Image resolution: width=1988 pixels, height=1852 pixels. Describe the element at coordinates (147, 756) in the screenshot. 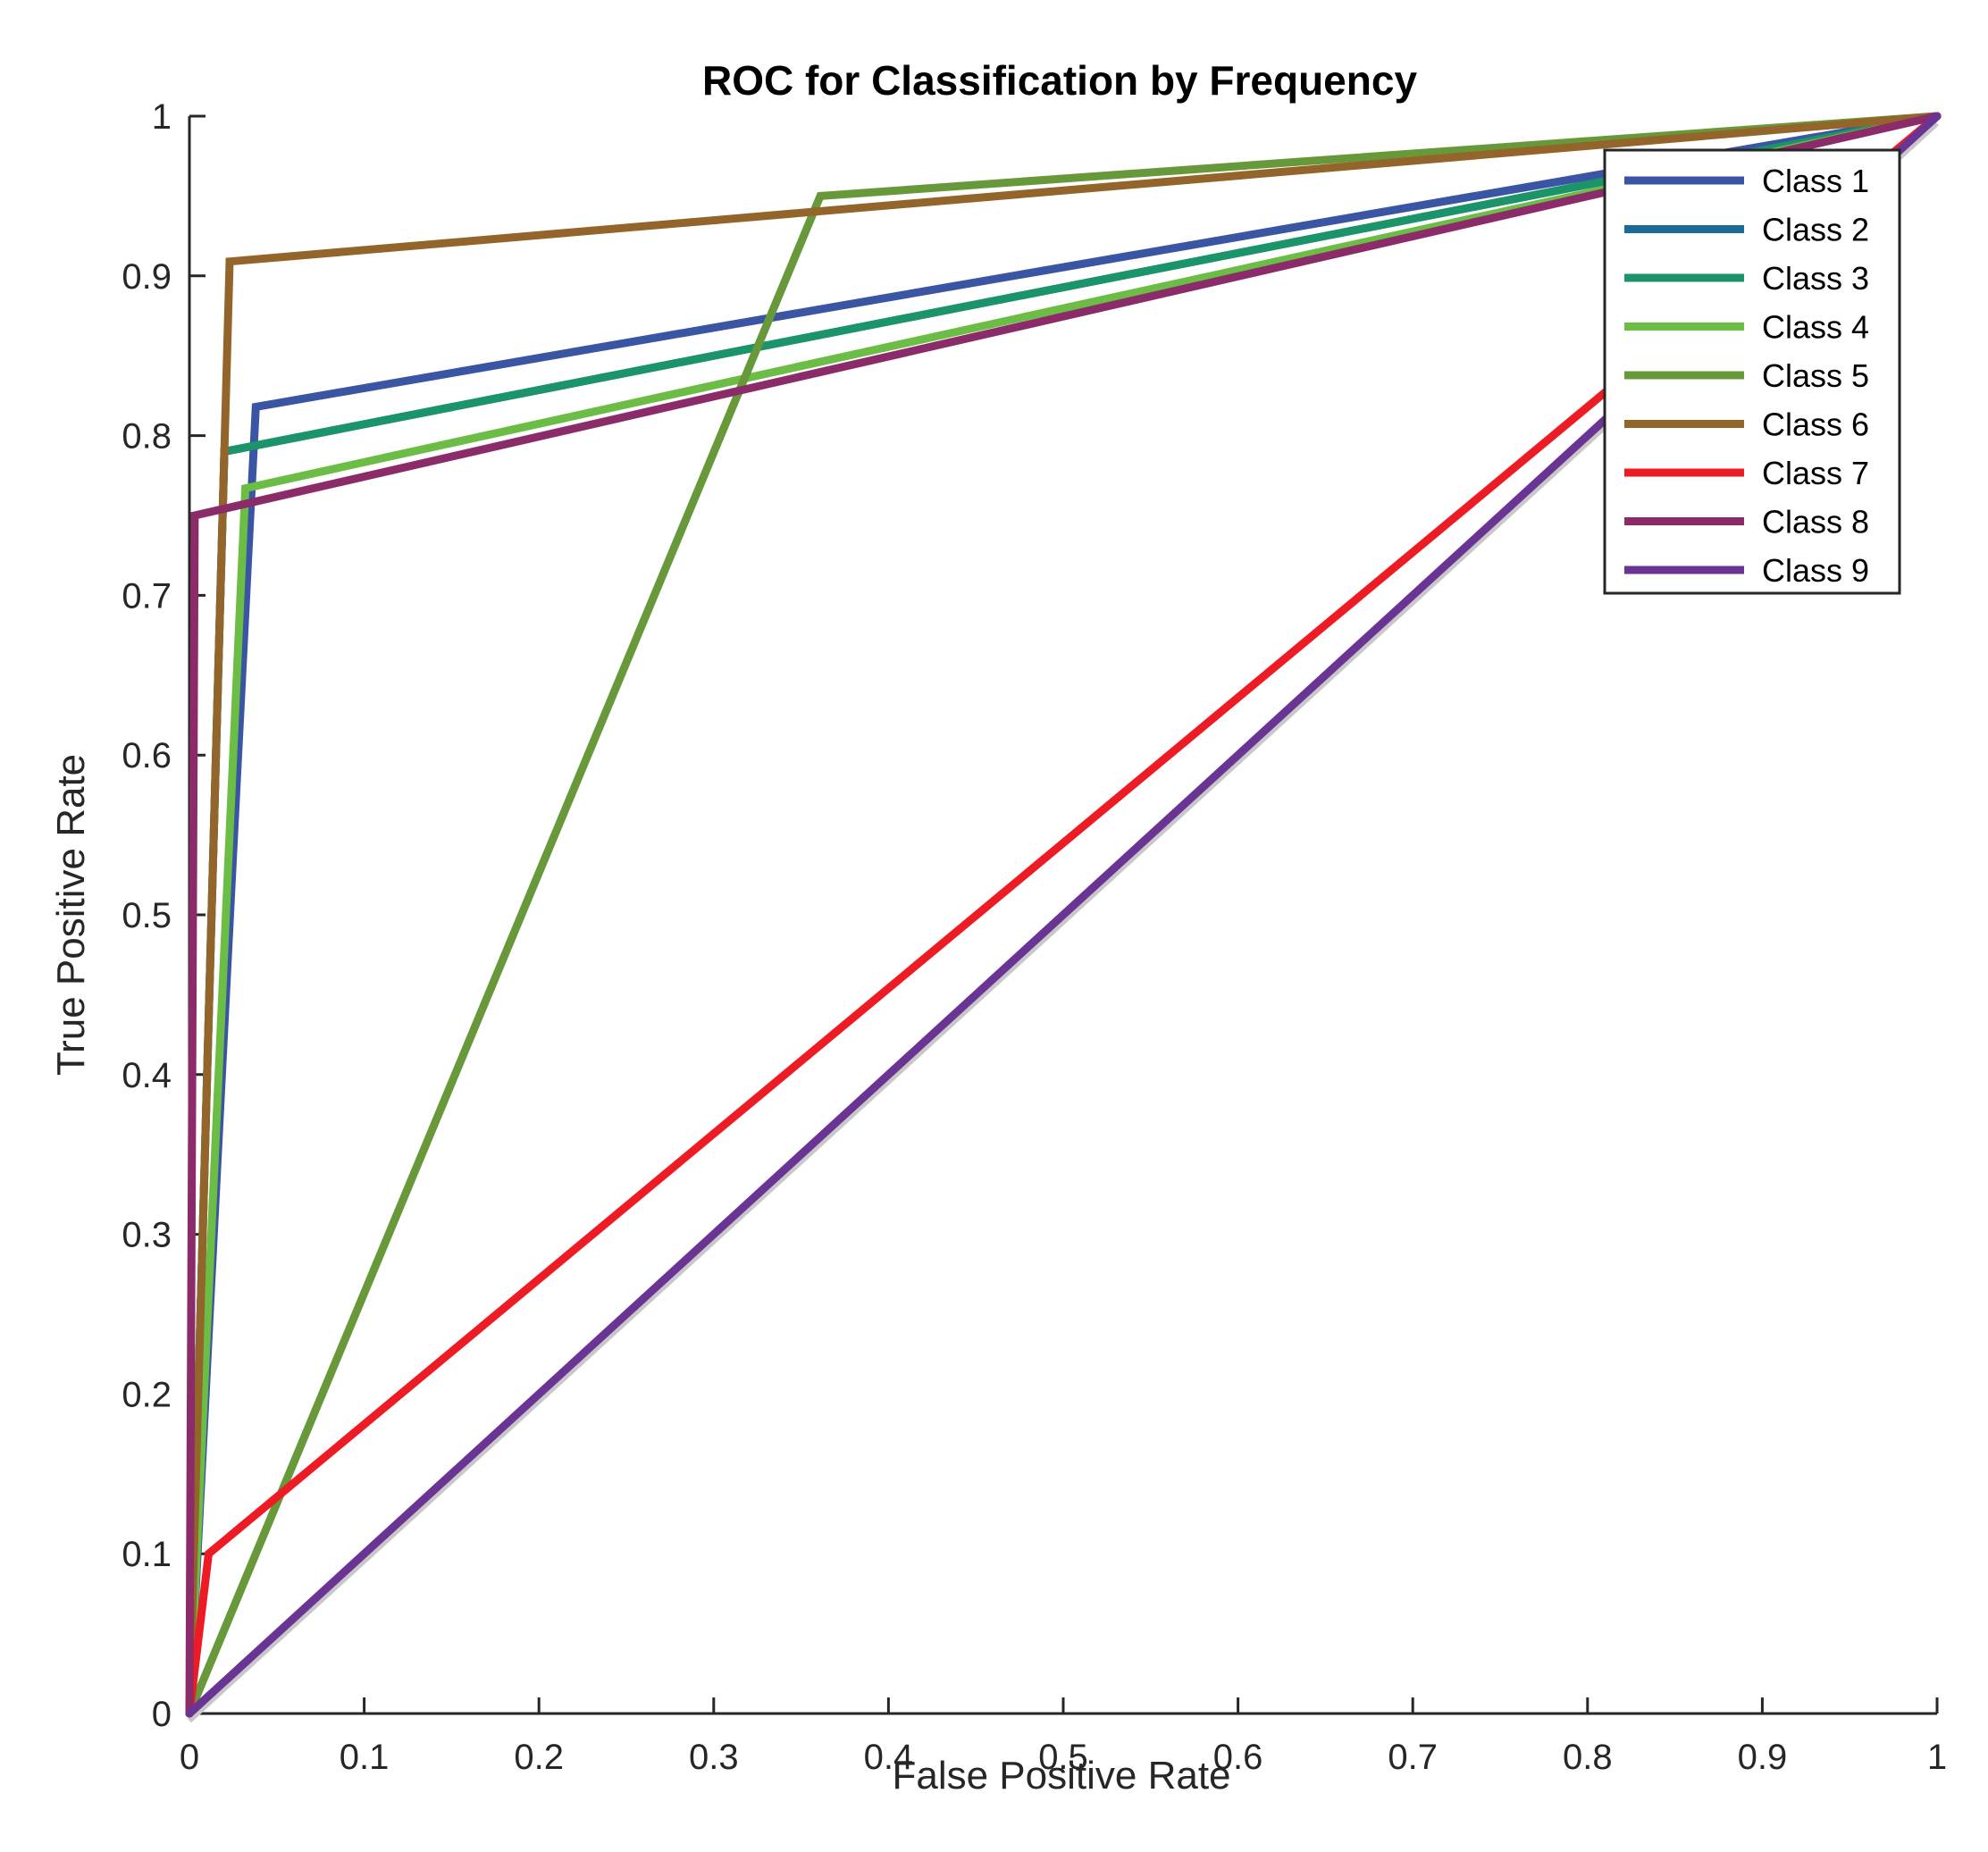

I see `y-tick-label: 0.6` at that location.